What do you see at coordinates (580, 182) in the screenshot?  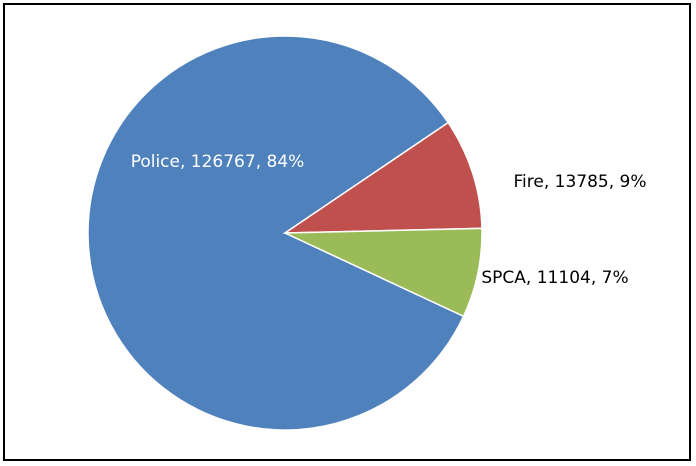 I see `data-label: Fire, 13785, 9%` at bounding box center [580, 182].